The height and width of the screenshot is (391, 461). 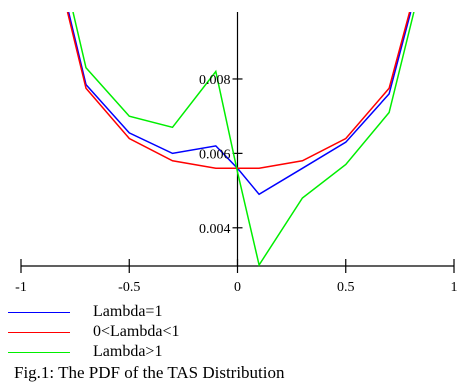 I want to click on x-tick-label: 0.5, so click(x=346, y=287).